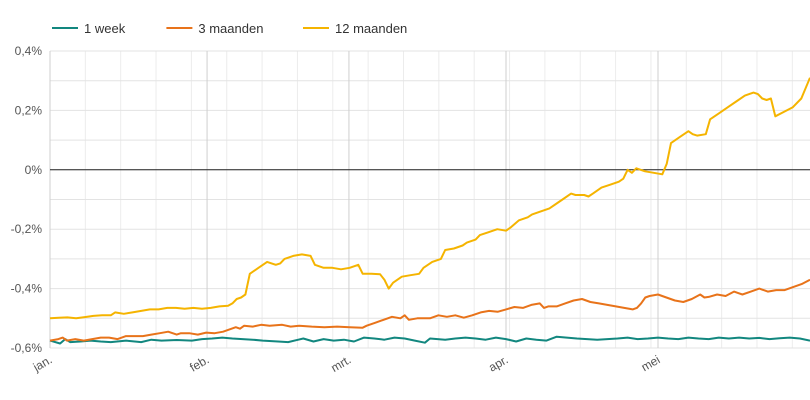 Image resolution: width=810 pixels, height=400 pixels. Describe the element at coordinates (429, 340) in the screenshot. I see `series-line-1-week` at that location.